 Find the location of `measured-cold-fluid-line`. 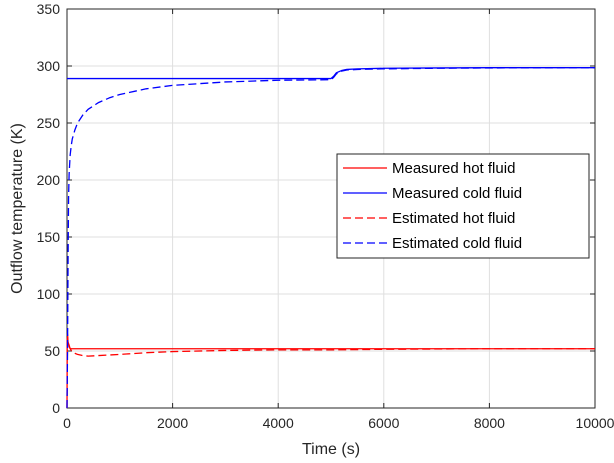

measured-cold-fluid-line is located at coordinates (331, 73).